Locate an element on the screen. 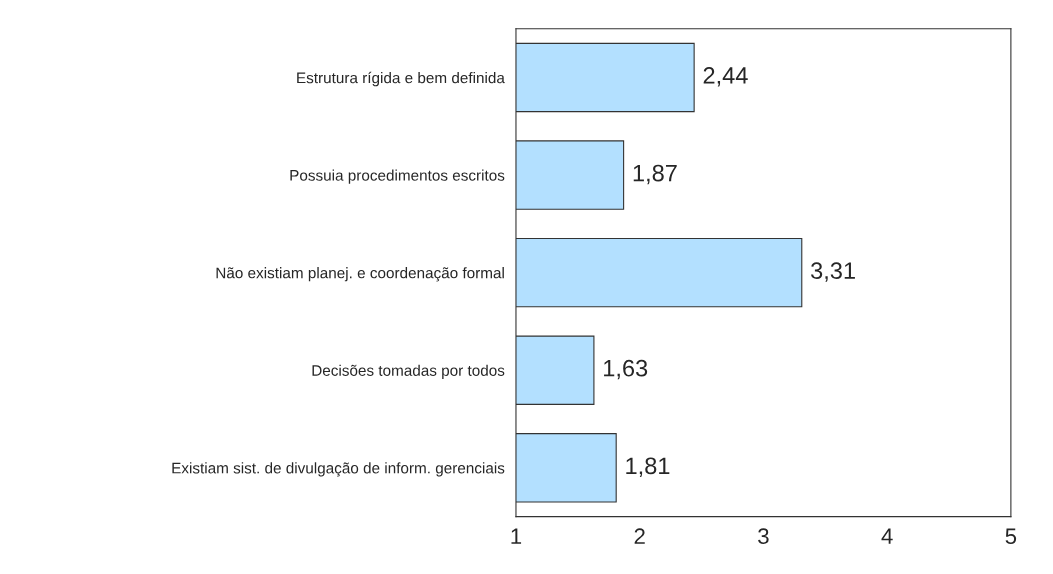 The height and width of the screenshot is (574, 1053). y-tick-label: Existiam sist. de divulgação de inform. gerenciais is located at coordinates (338, 469).